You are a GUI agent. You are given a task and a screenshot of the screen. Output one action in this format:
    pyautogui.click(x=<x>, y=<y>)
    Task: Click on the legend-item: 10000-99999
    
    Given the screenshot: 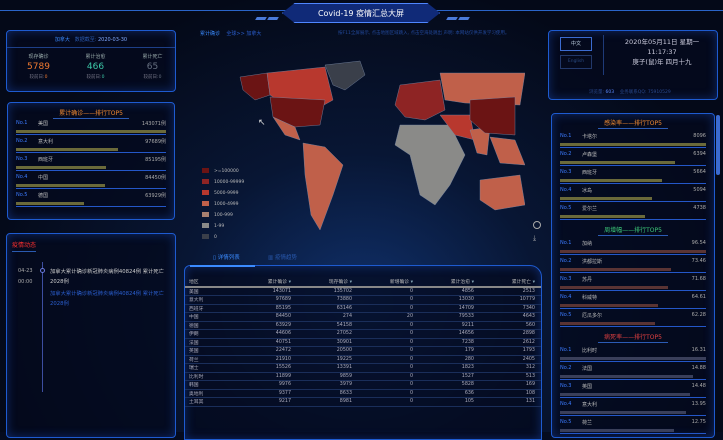 What is the action you would take?
    pyautogui.click(x=223, y=182)
    